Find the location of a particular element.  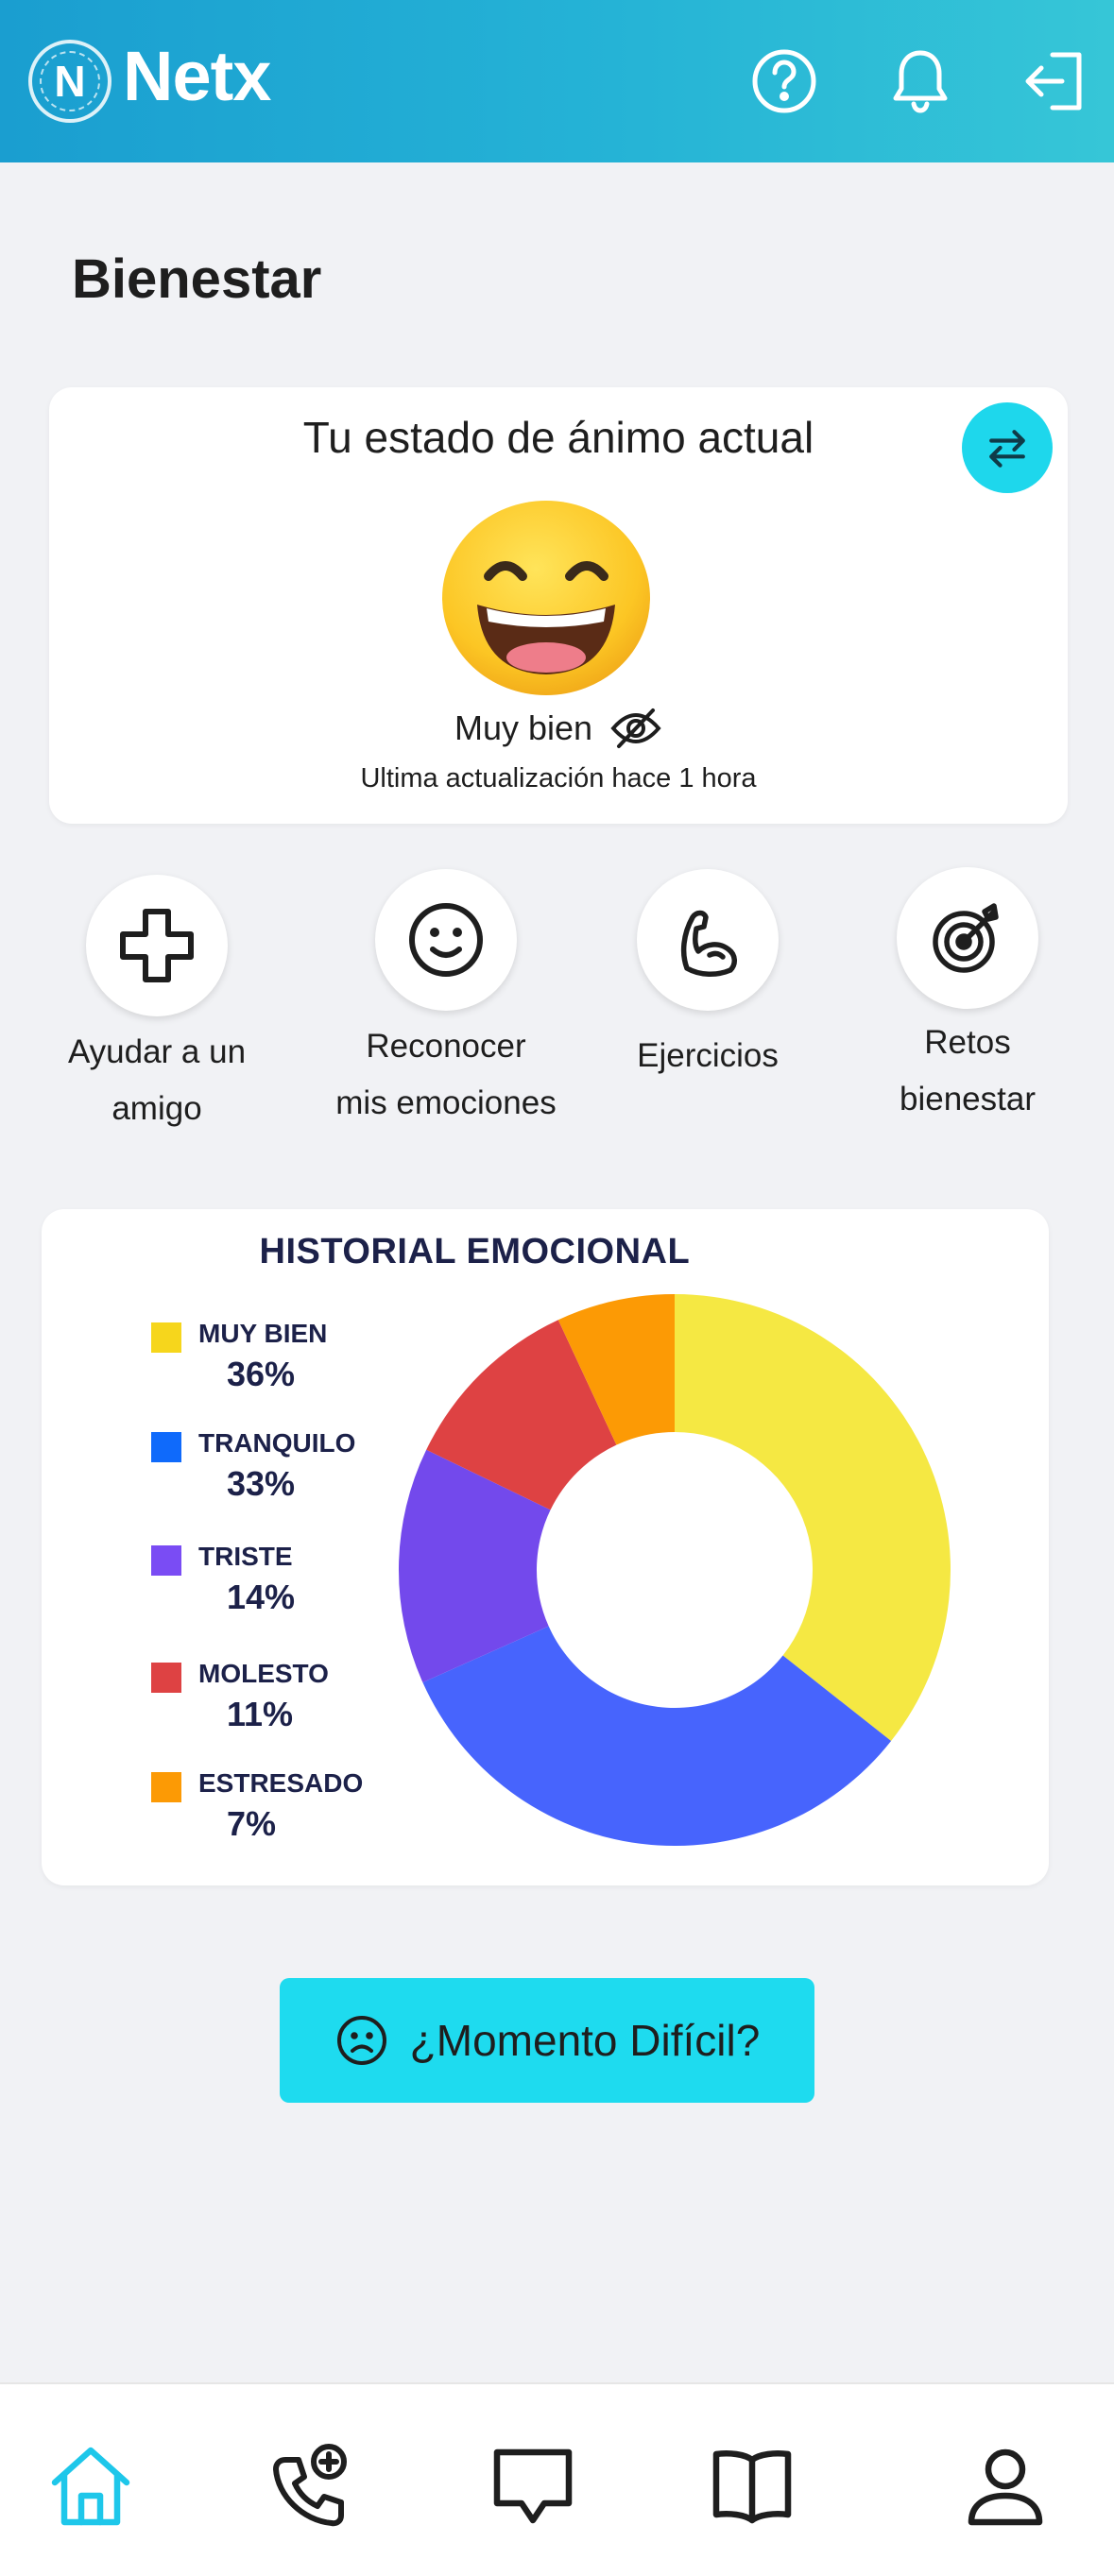

legend-name: MUY BIEN is located at coordinates (263, 1334).